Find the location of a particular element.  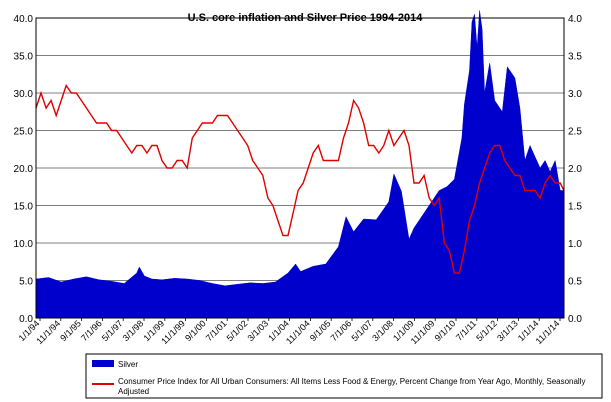

x-tick-label: 11/1/14 is located at coordinates (548, 332).